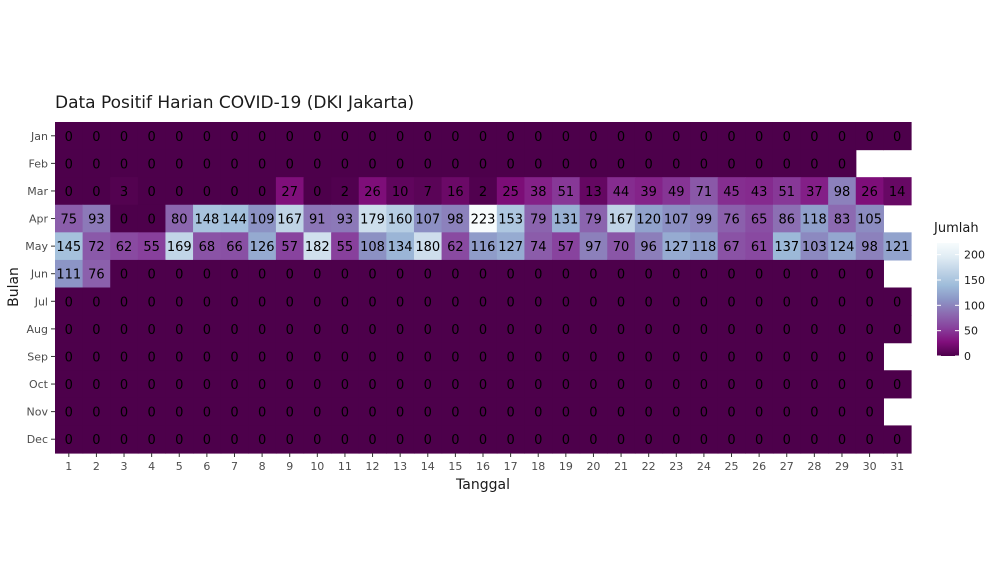  Describe the element at coordinates (373, 466) in the screenshot. I see `x-tick-label: 12` at that location.